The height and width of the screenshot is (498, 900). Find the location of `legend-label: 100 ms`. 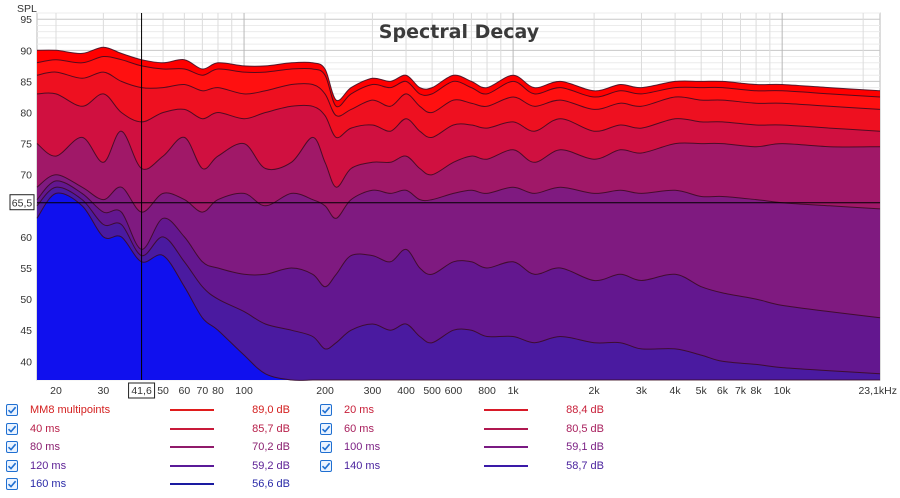

legend-label: 100 ms is located at coordinates (362, 447).